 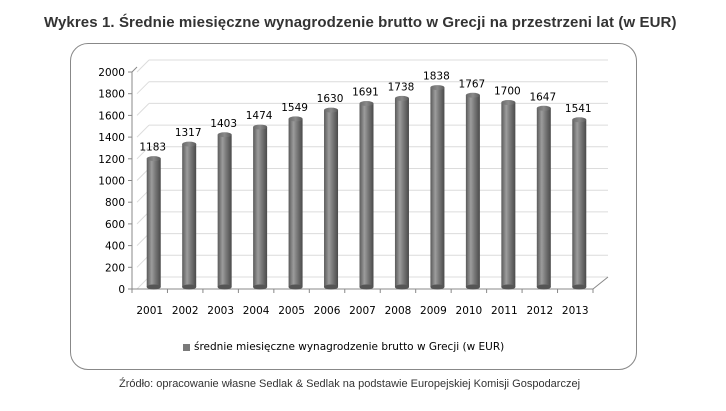 I want to click on svg-text: 2013, so click(x=575, y=311).